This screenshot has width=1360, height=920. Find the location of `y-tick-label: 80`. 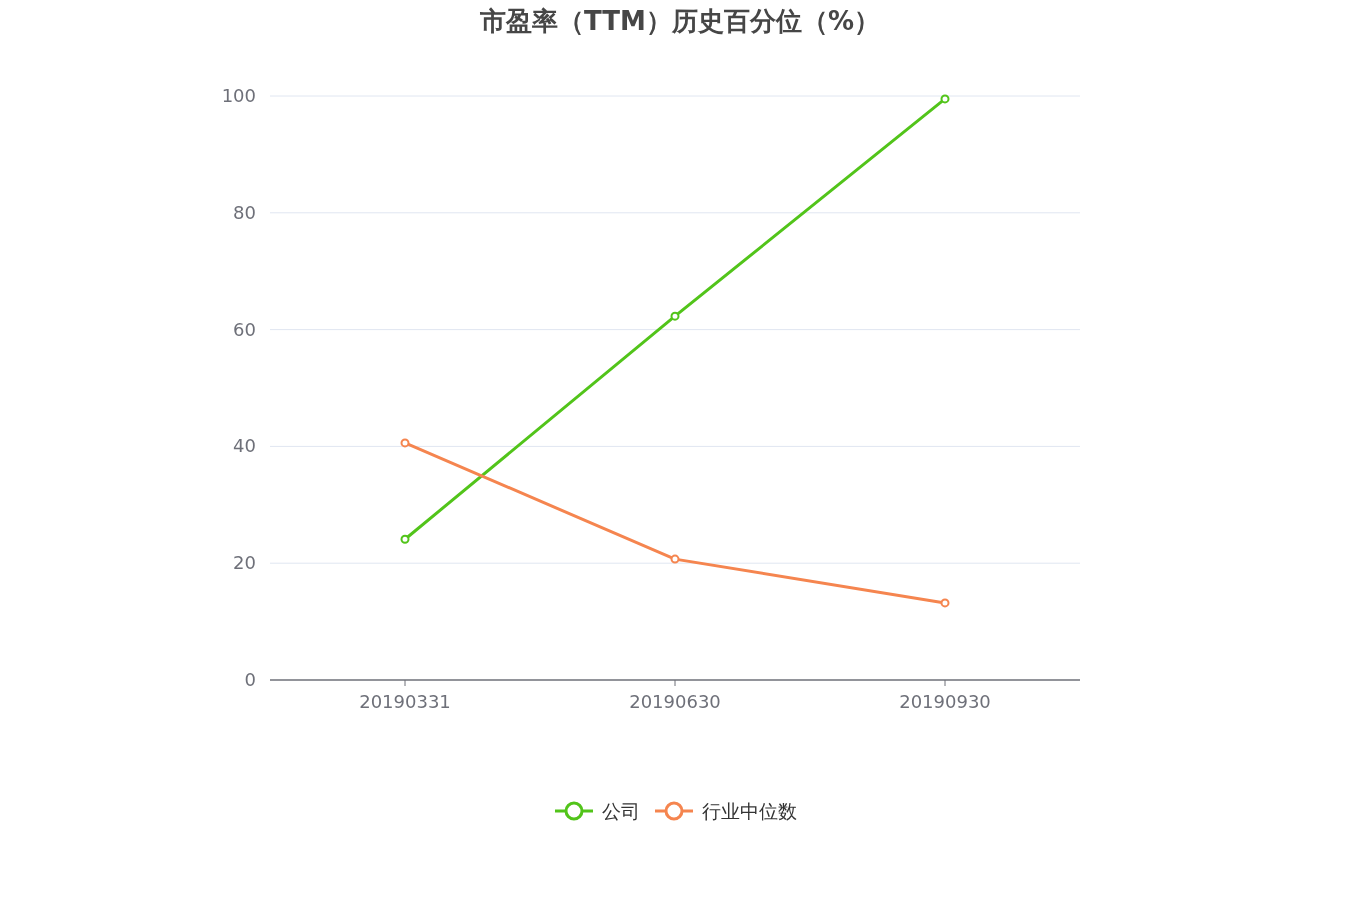

y-tick-label: 80 is located at coordinates (244, 212).